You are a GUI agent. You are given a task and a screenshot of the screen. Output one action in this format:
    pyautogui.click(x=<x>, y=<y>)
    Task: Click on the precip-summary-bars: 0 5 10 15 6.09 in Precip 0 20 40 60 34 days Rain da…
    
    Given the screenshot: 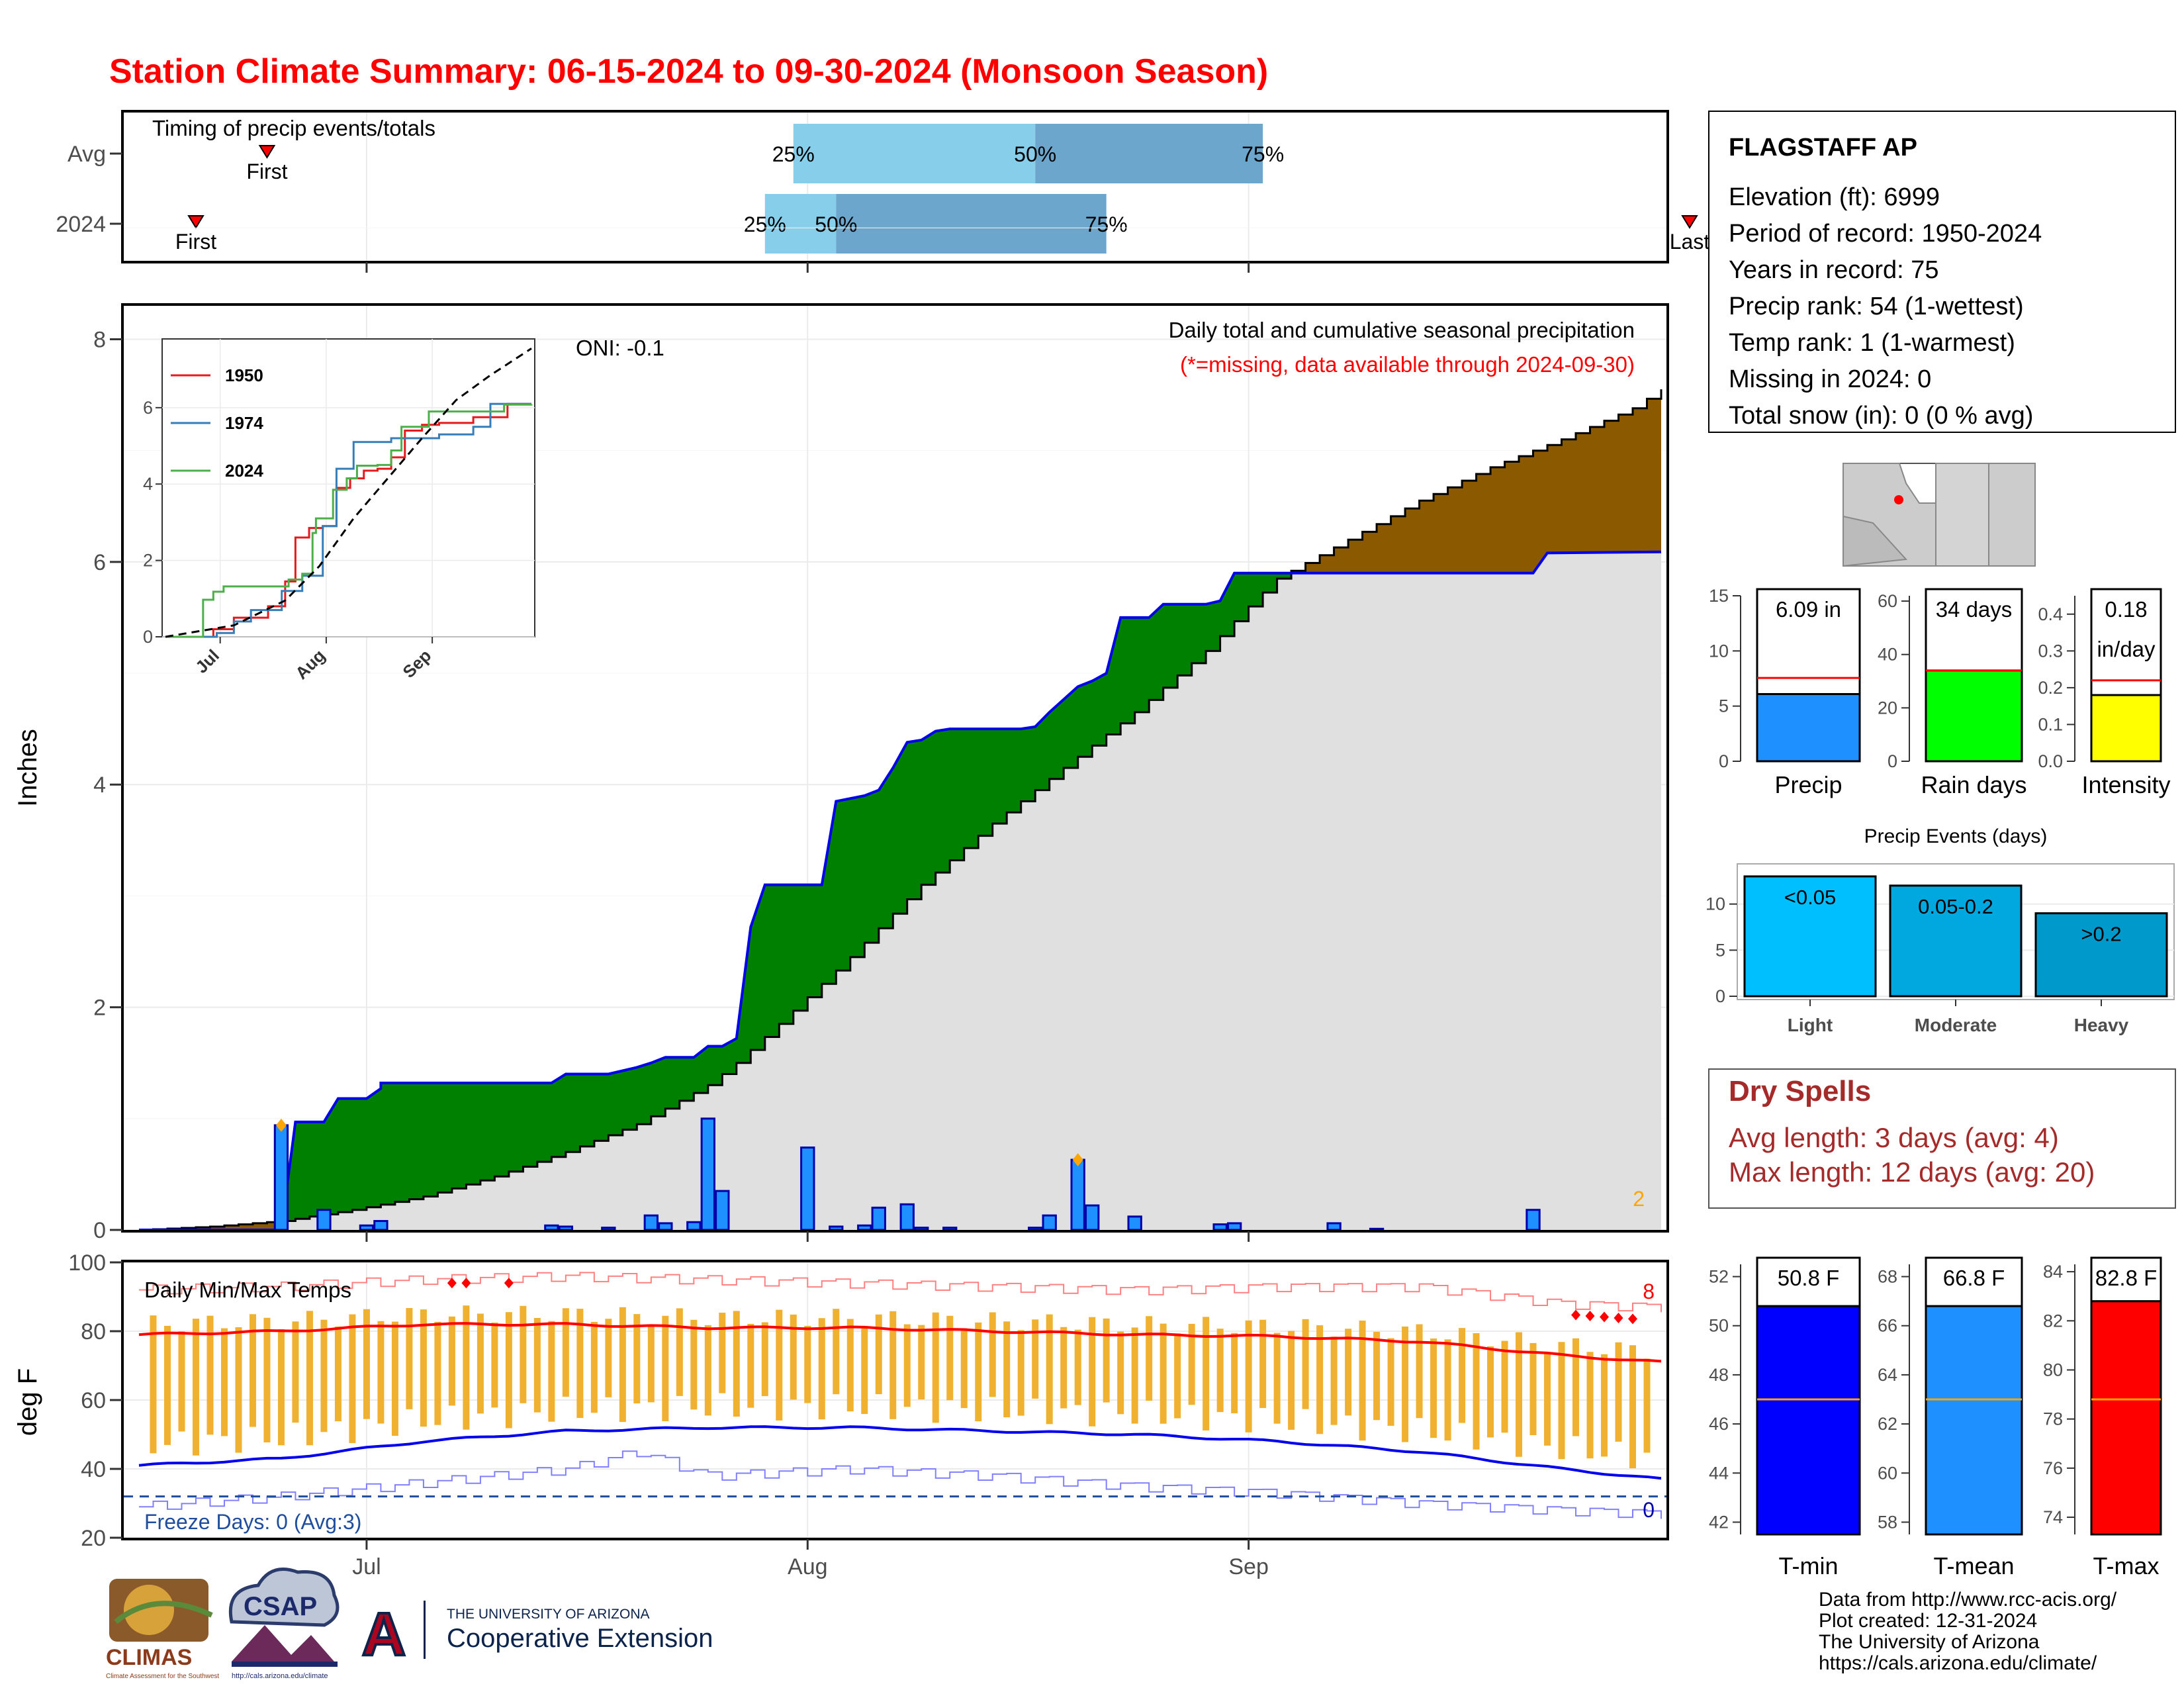 What is the action you would take?
    pyautogui.click(x=1940, y=692)
    